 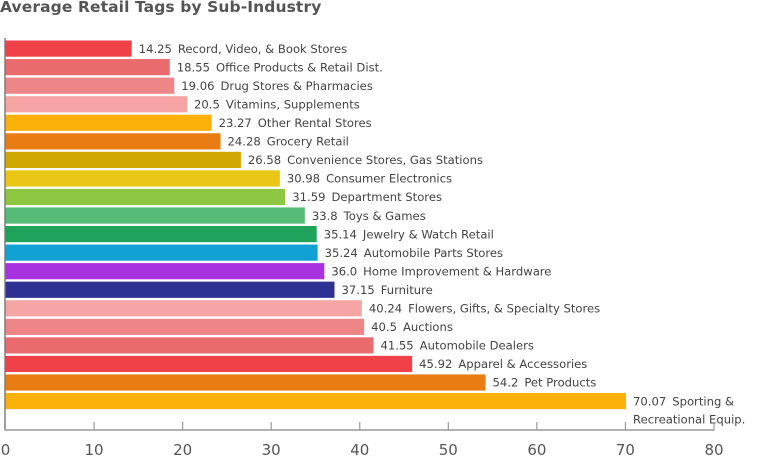 What do you see at coordinates (625, 449) in the screenshot?
I see `x-tick-label: 70` at bounding box center [625, 449].